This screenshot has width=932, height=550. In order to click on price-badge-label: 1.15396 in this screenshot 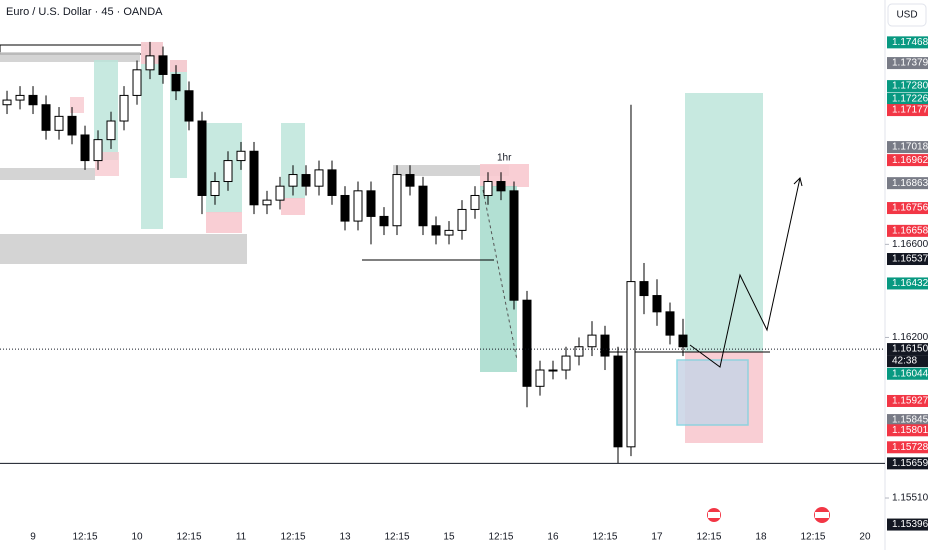, I will do `click(910, 524)`.